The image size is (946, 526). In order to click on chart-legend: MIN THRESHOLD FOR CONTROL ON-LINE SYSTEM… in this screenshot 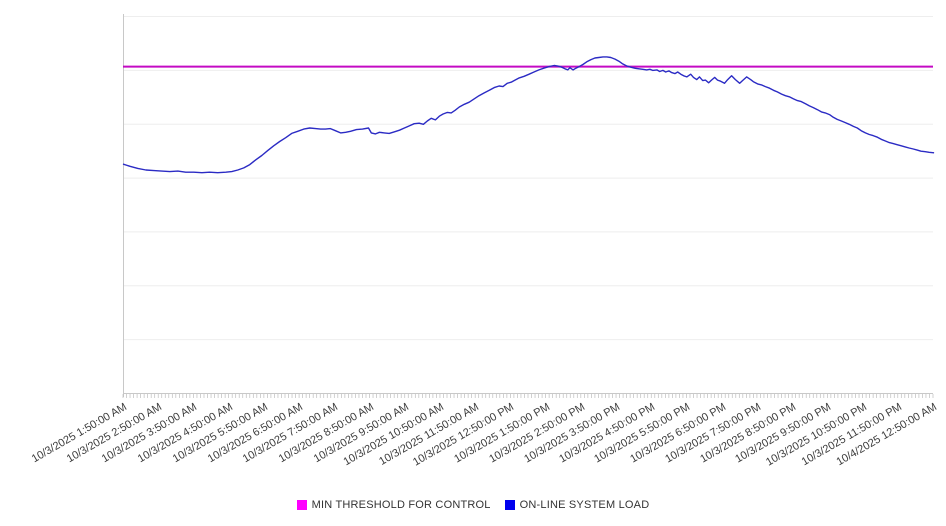, I will do `click(473, 505)`.